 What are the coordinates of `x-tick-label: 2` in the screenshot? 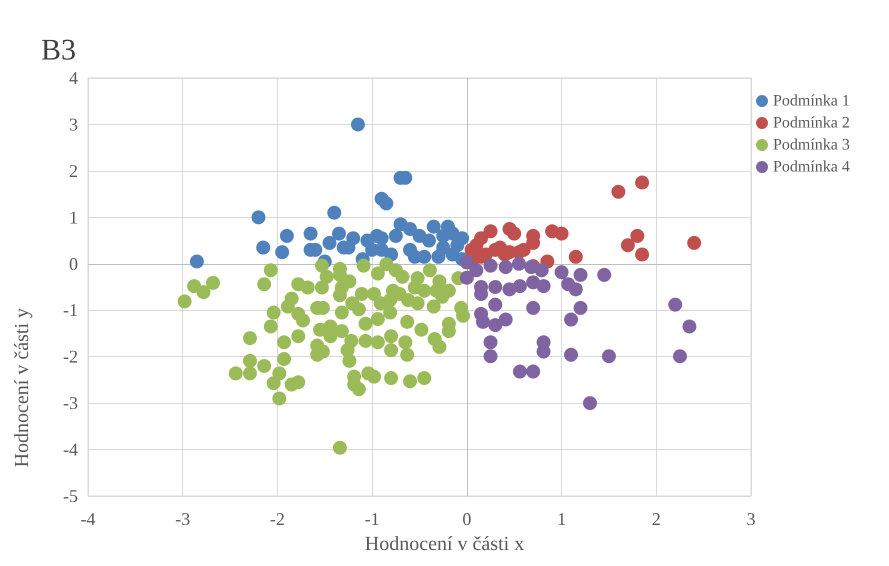 It's located at (656, 519).